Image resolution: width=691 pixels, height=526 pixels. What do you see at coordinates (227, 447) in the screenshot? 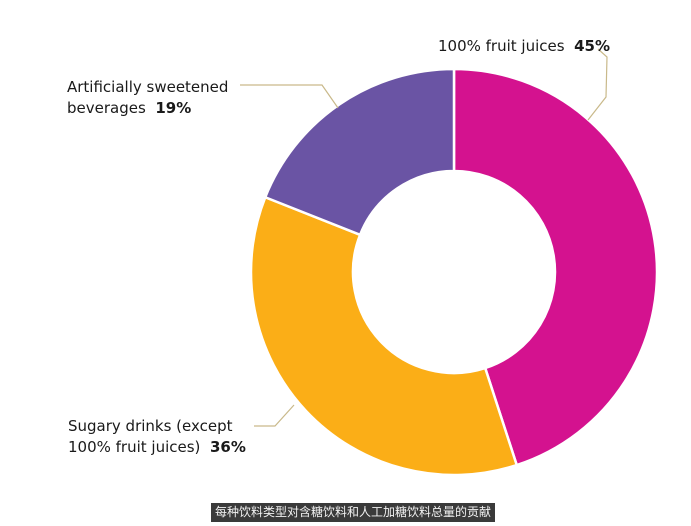
I see `label-sugary-drinks-value: 36%` at bounding box center [227, 447].